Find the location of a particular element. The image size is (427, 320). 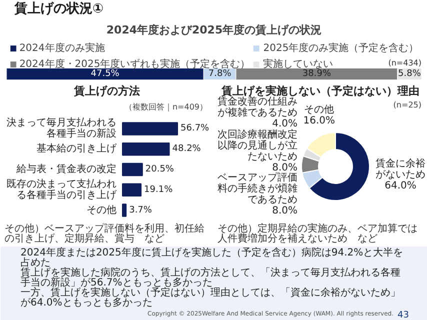

data-label: 56.7% is located at coordinates (195, 129).